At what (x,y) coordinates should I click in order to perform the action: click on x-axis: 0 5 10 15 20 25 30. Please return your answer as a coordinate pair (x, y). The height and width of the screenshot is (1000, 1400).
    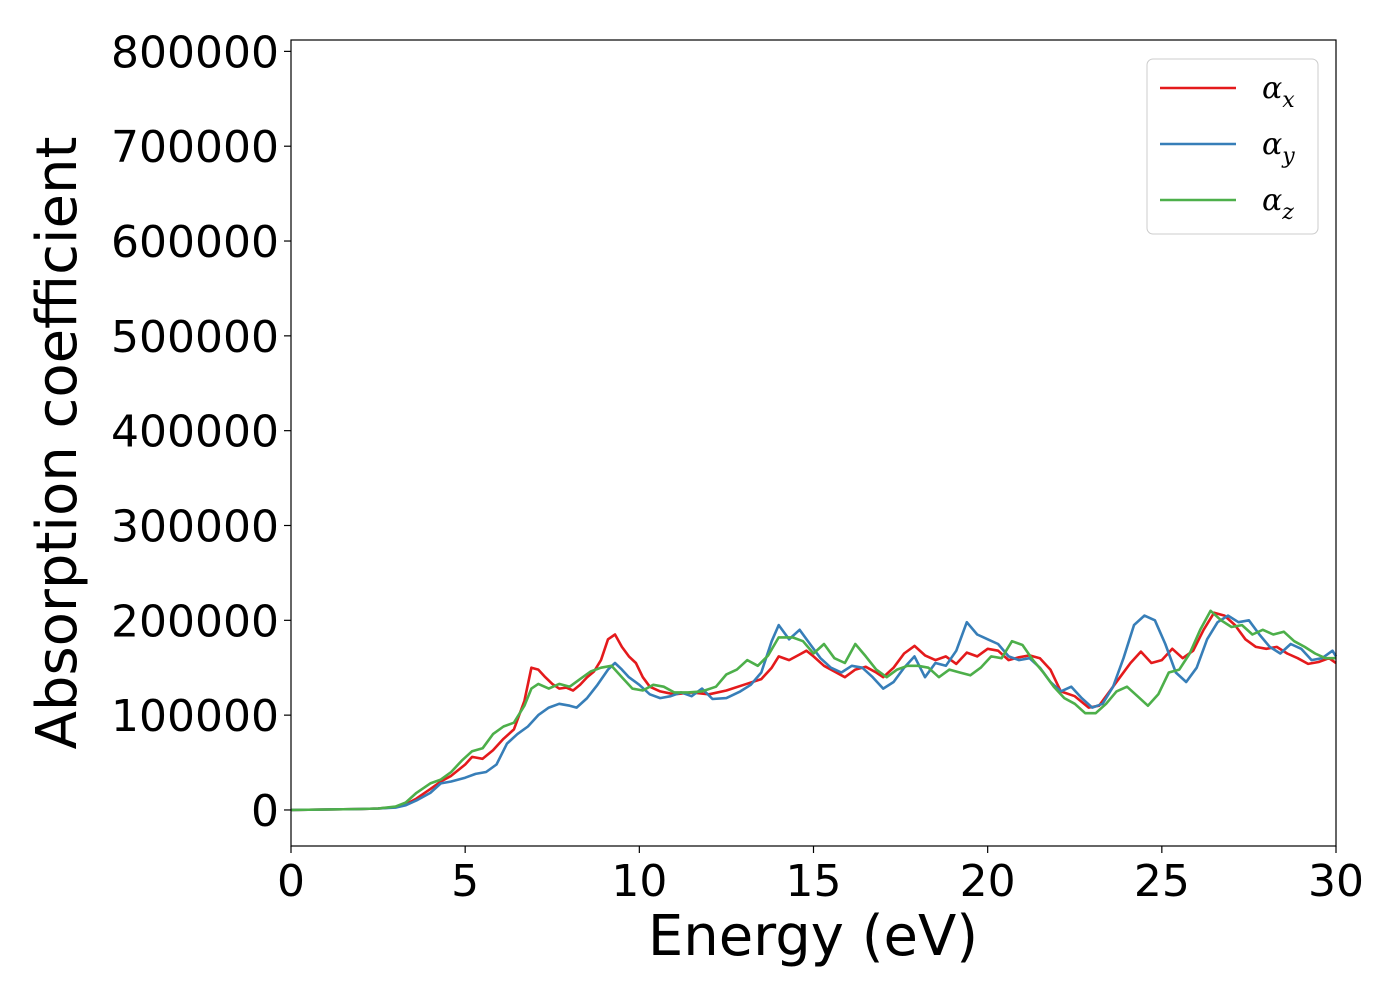
    Looking at the image, I should click on (820, 876).